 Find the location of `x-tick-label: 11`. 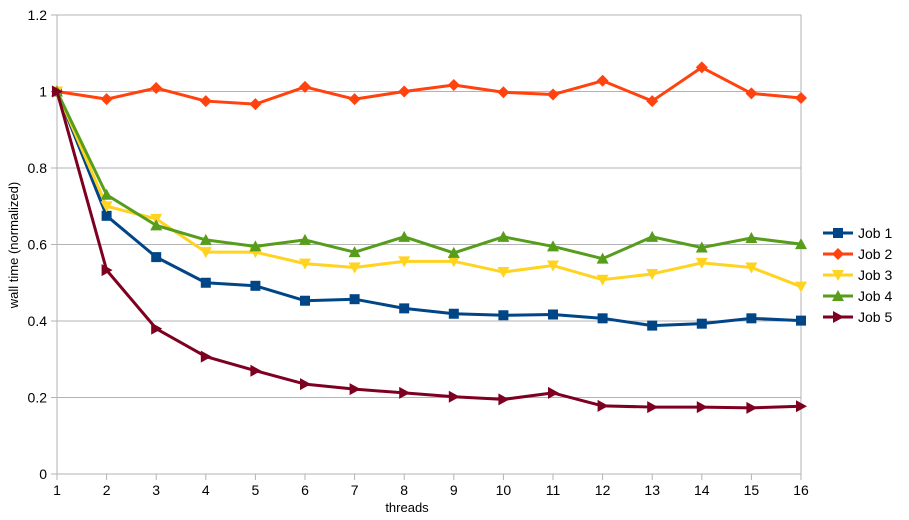

x-tick-label: 11 is located at coordinates (553, 490).